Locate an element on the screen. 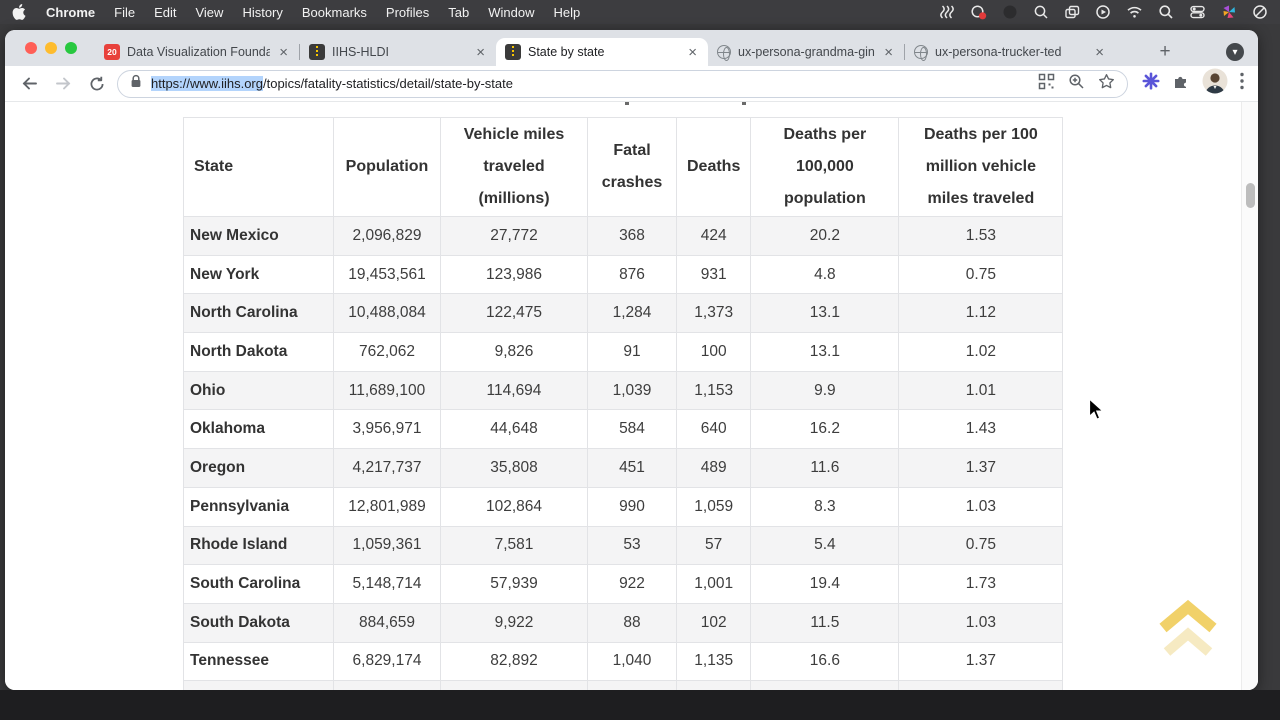 The width and height of the screenshot is (1280, 720). scrollbar-thumb is located at coordinates (1250, 195).